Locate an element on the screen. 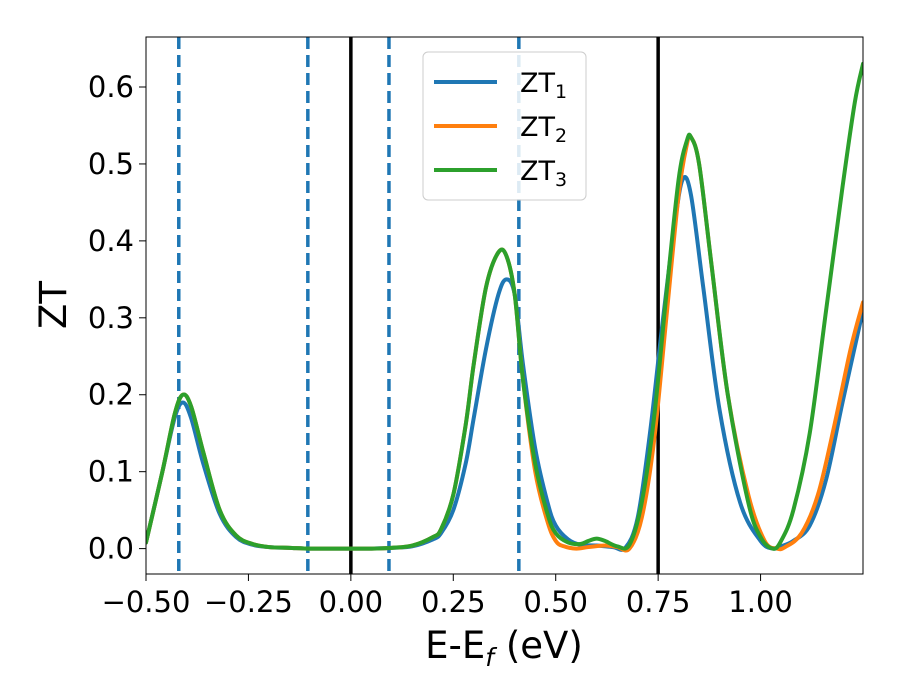 The height and width of the screenshot is (700, 900). legend-box is located at coordinates (504, 126).